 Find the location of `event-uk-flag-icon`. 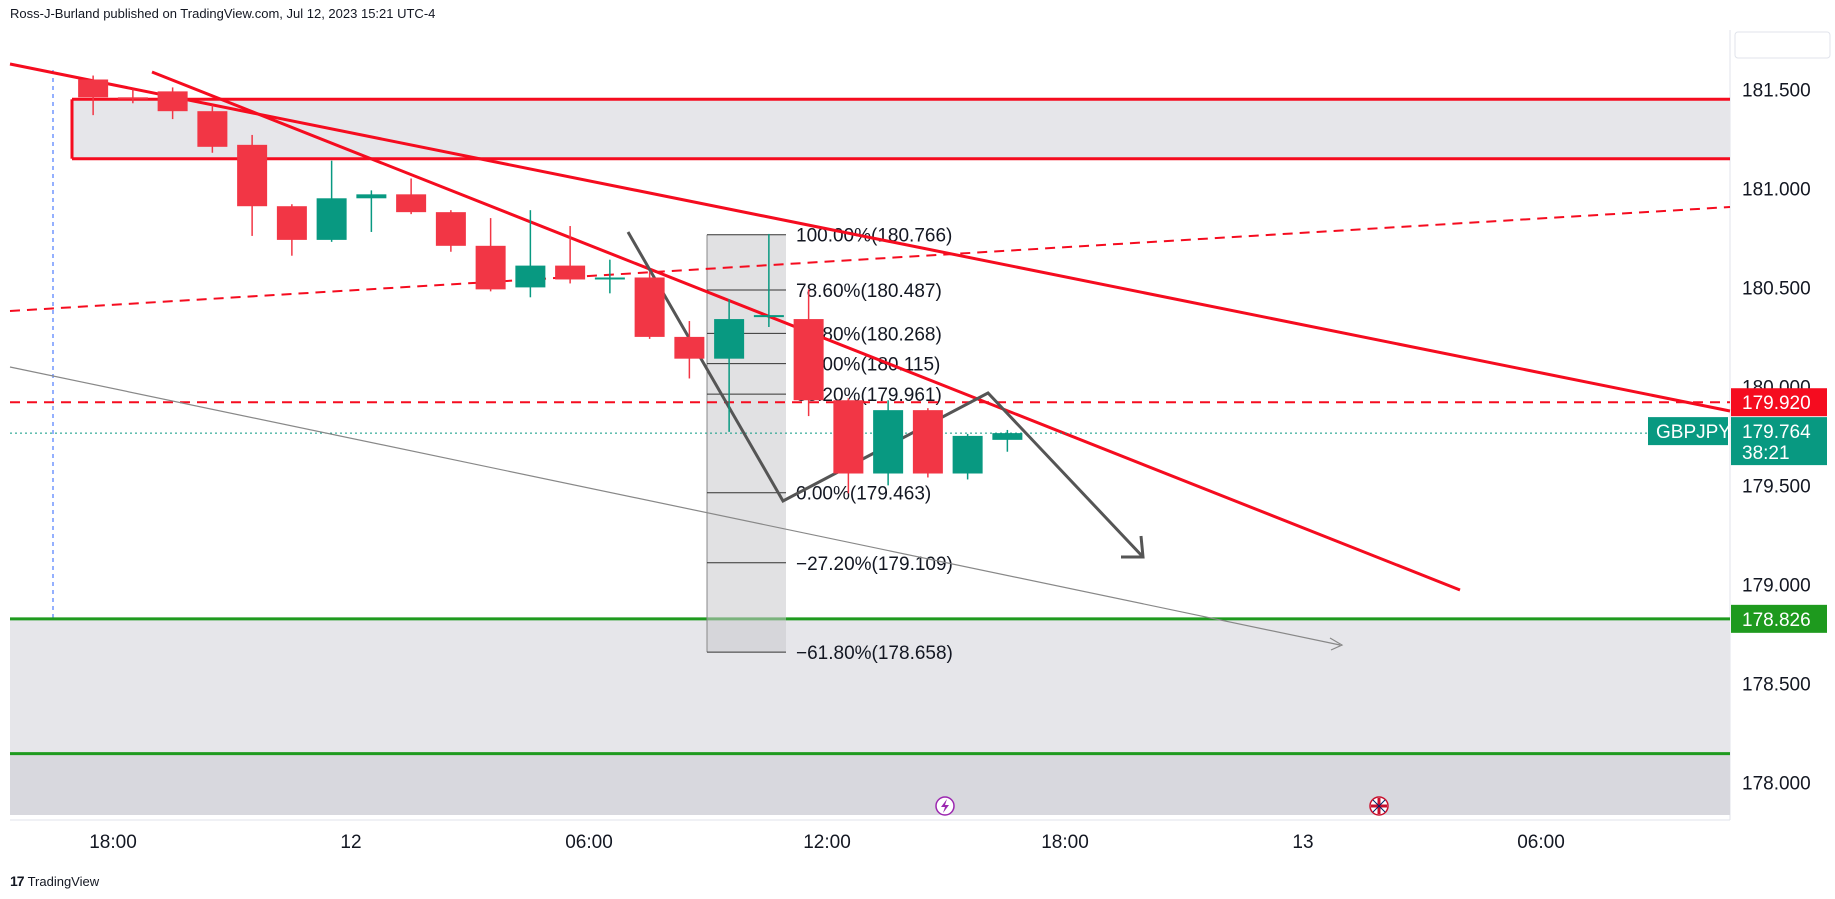

event-uk-flag-icon is located at coordinates (1379, 806).